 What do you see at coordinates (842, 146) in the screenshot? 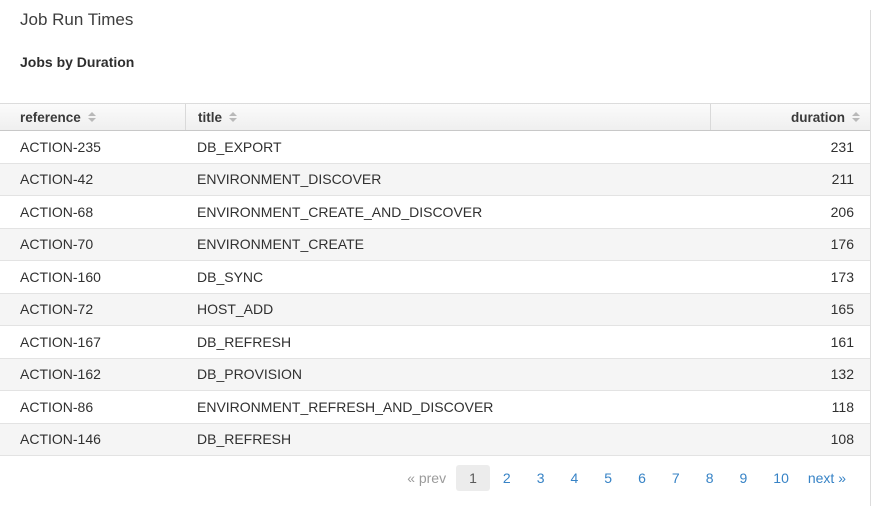
I see `cell-duration: 231` at bounding box center [842, 146].